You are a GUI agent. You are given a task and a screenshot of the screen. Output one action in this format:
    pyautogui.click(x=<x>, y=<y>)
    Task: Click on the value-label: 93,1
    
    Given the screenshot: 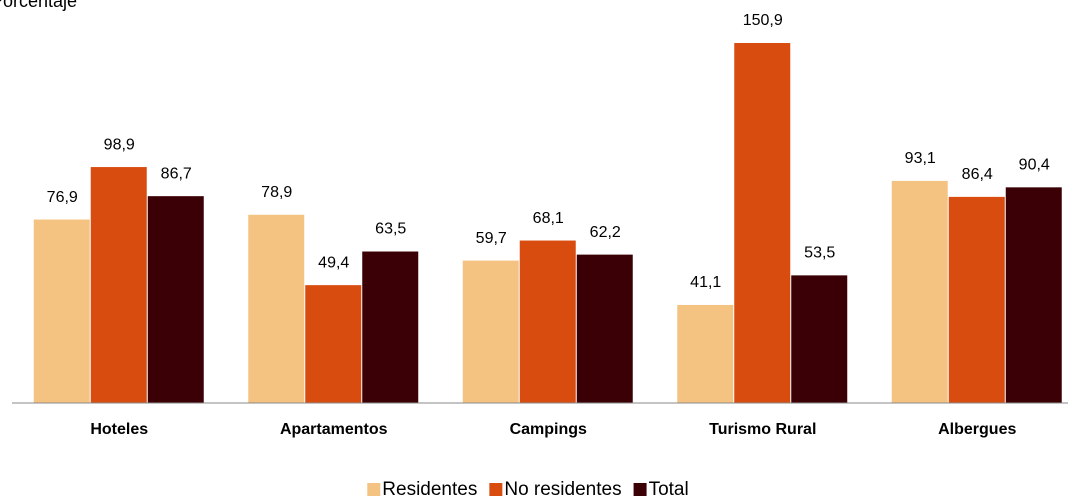 What is the action you would take?
    pyautogui.click(x=920, y=158)
    